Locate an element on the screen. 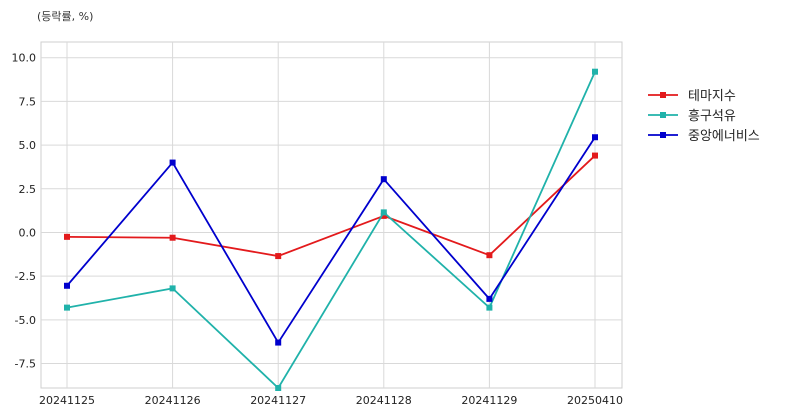 Image resolution: width=785 pixels, height=416 pixels. y-tick-label: 5.0 is located at coordinates (28, 145).